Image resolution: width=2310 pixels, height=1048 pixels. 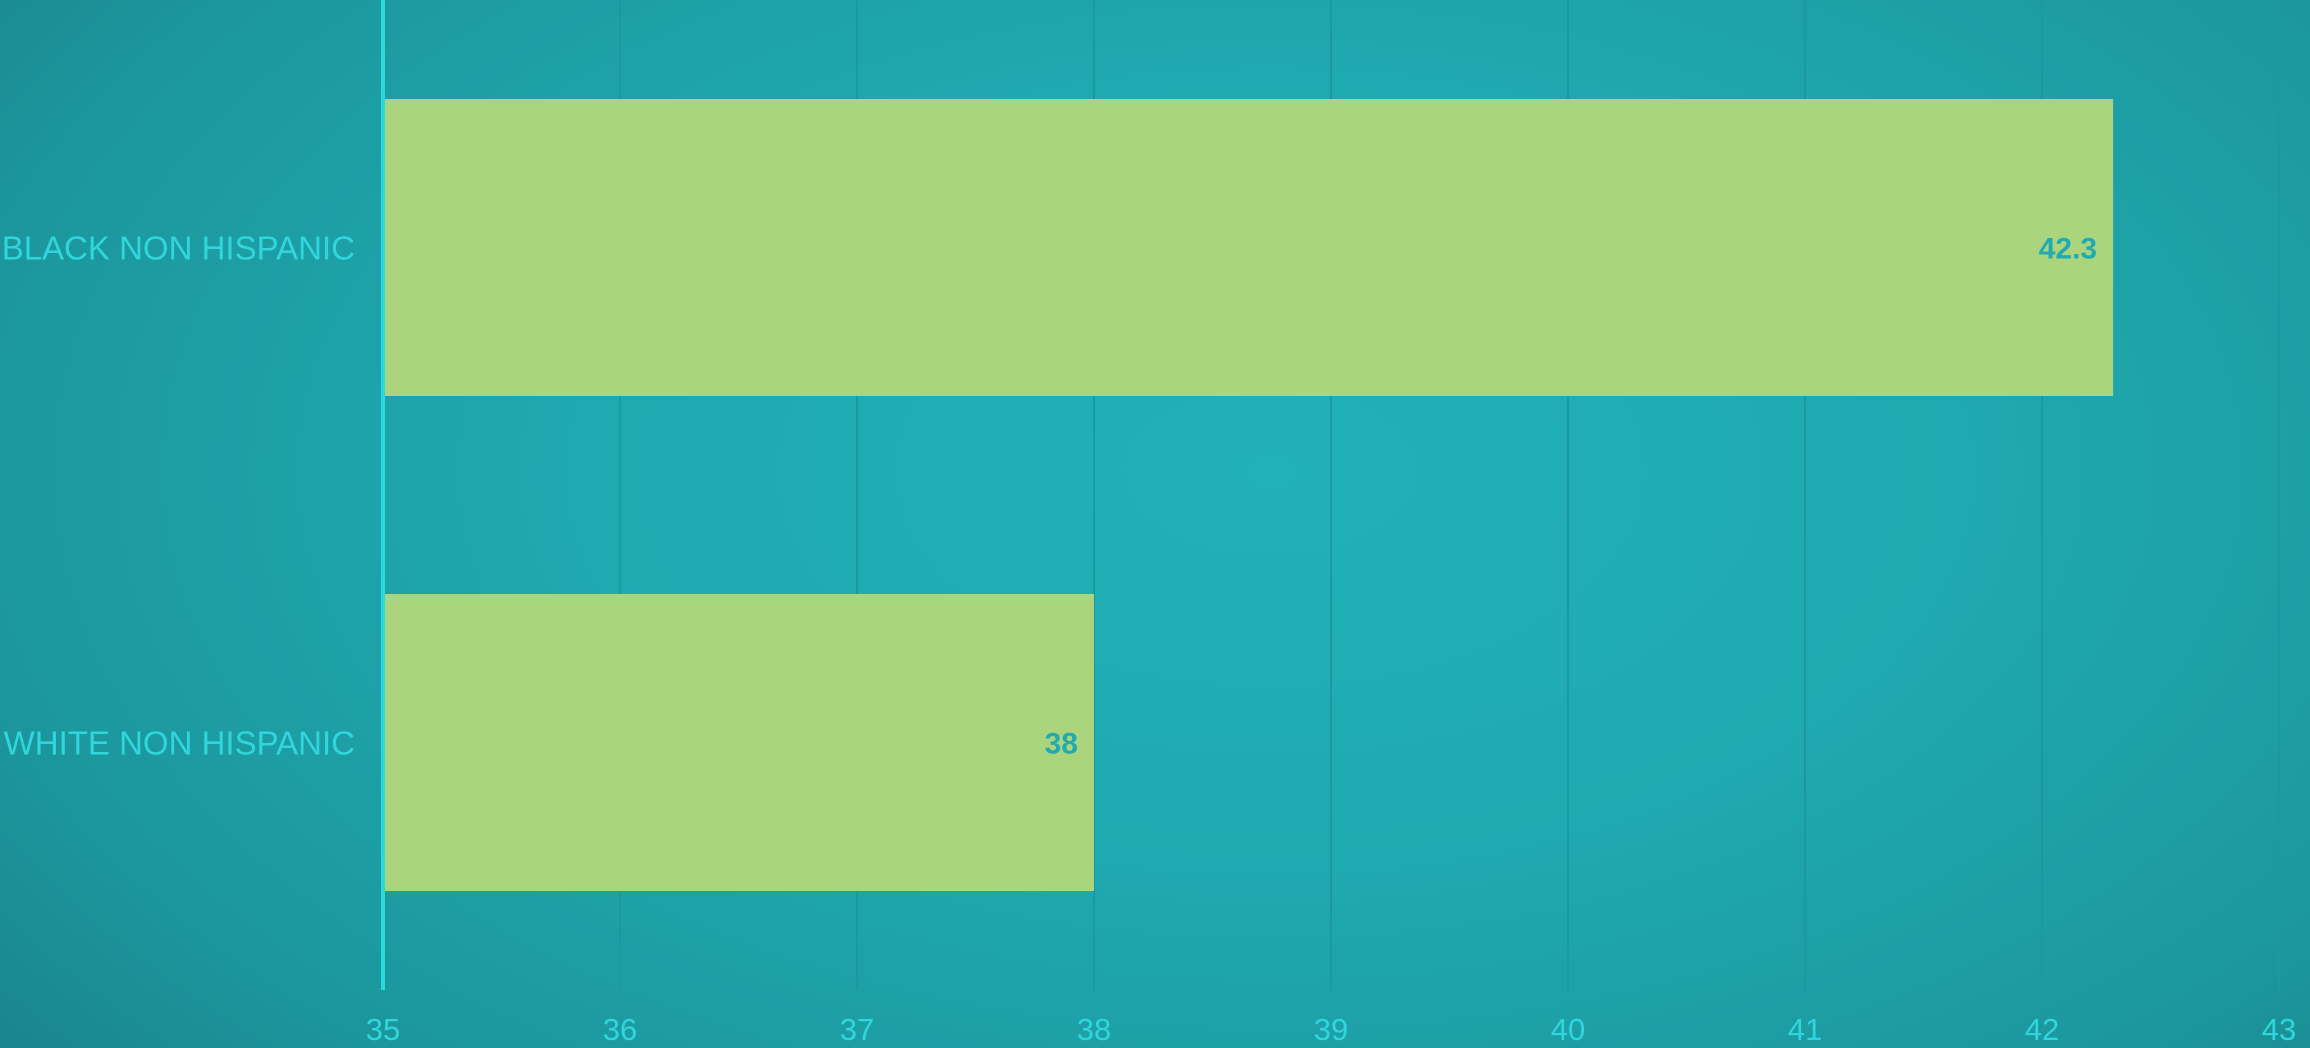 I want to click on x-tick-label: 37, so click(x=857, y=1029).